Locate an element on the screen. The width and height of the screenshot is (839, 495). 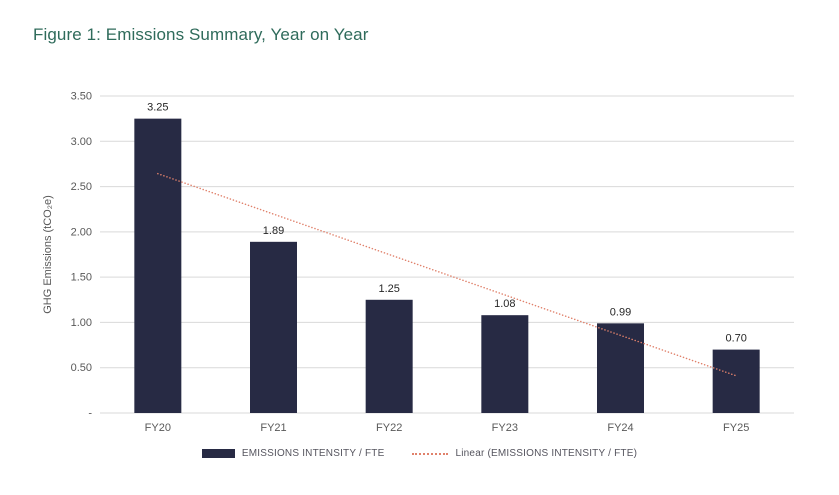
legend-item-series: EMISSIONS INTENSITY / FTE is located at coordinates (293, 453).